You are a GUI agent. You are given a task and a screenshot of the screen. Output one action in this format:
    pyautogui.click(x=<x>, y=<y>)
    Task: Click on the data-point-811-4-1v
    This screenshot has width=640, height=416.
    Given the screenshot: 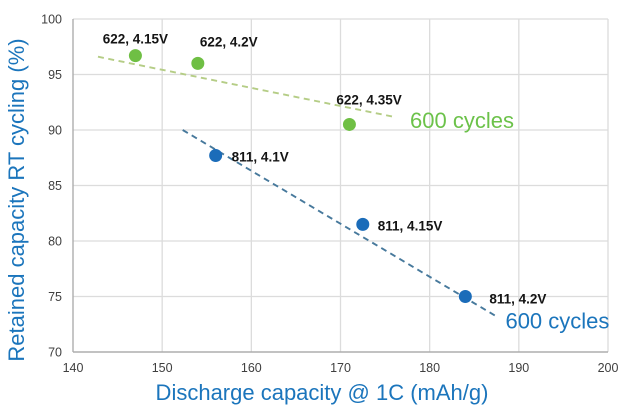 What is the action you would take?
    pyautogui.click(x=216, y=156)
    